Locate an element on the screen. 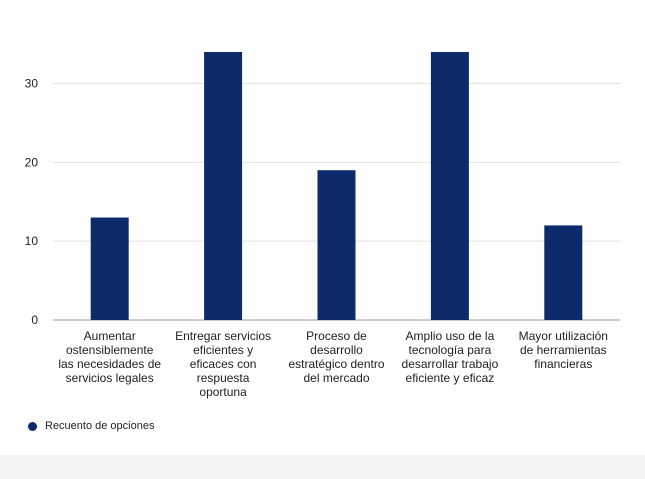 The image size is (645, 479). x-category-label-line: eficientes y is located at coordinates (223, 350).